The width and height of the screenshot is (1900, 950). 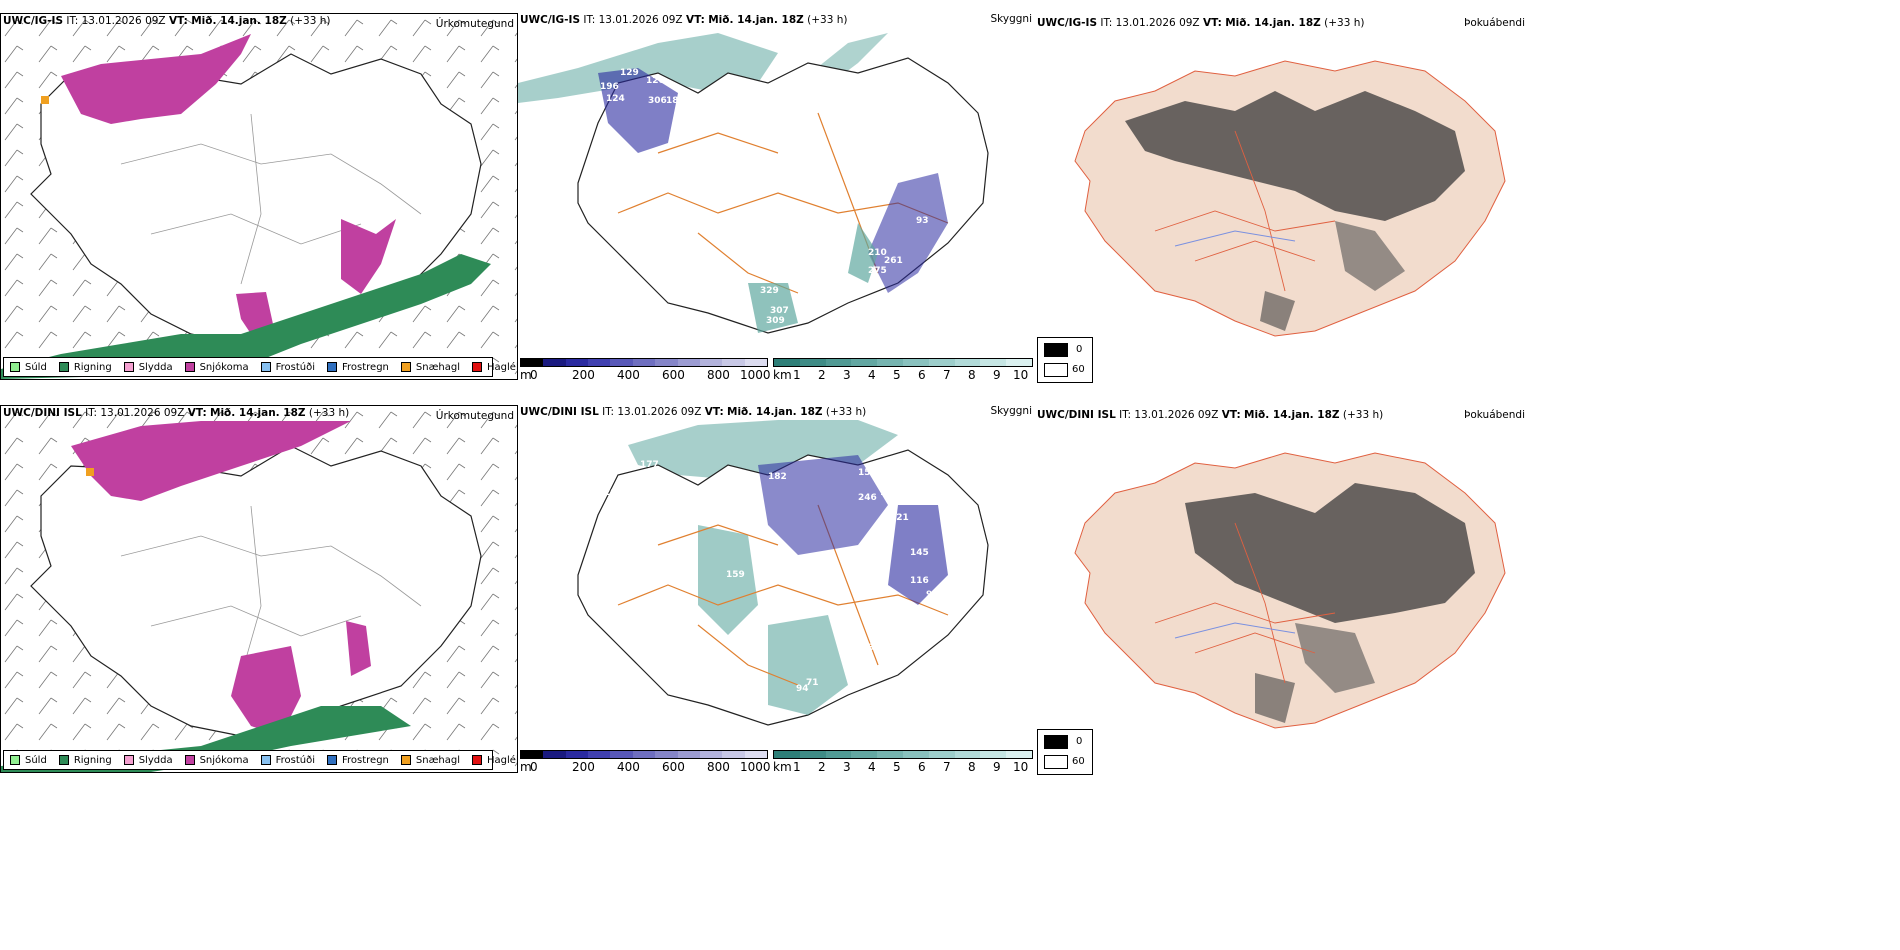 What do you see at coordinates (655, 81) in the screenshot?
I see `vis-label: 120` at bounding box center [655, 81].